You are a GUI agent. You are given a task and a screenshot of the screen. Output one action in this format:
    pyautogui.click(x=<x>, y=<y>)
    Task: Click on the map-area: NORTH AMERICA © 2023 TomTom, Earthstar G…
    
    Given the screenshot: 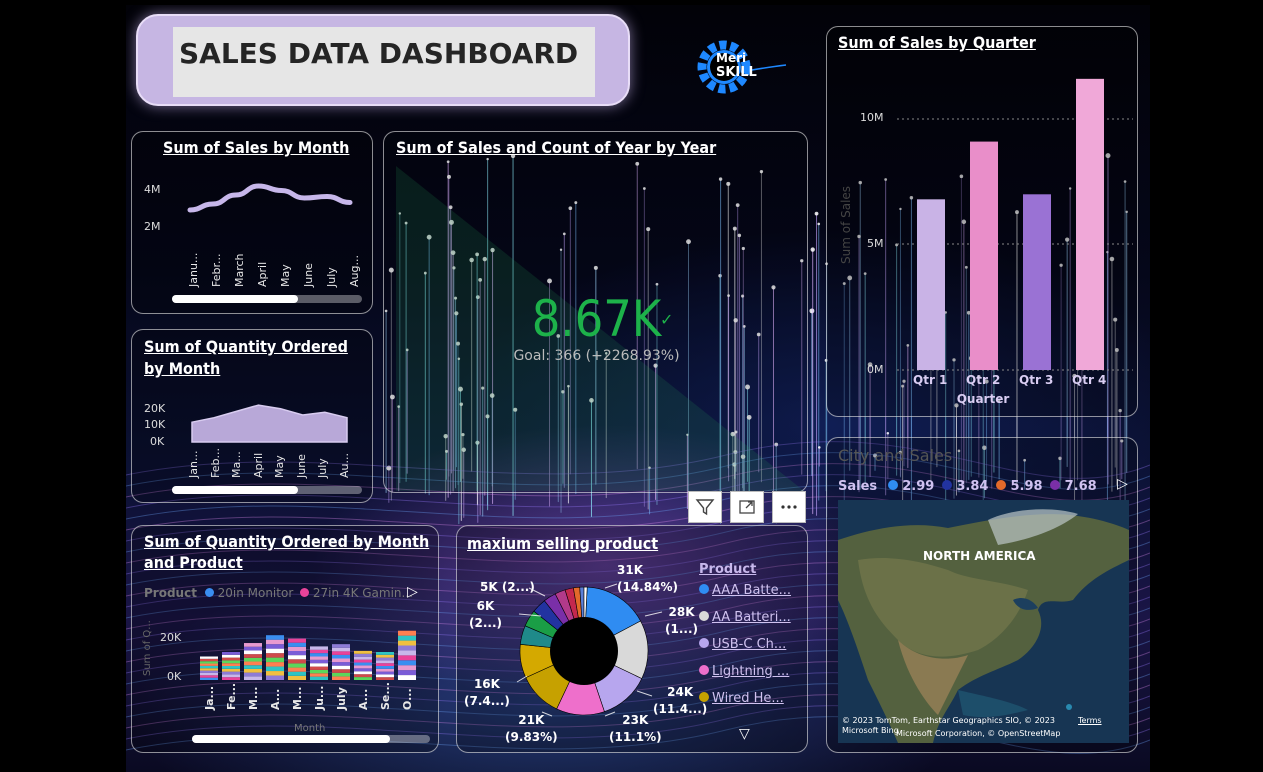 What is the action you would take?
    pyautogui.click(x=983, y=621)
    